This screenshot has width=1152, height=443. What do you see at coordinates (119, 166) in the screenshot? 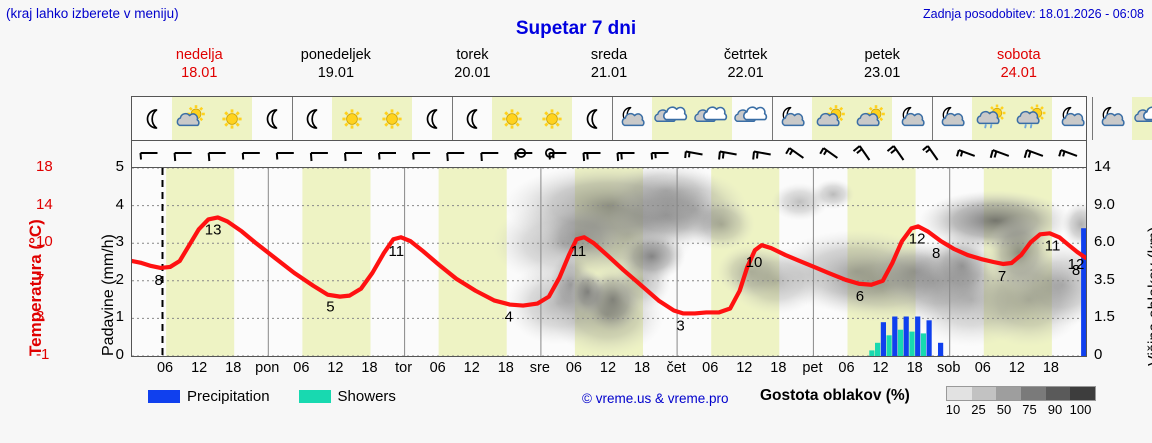
I see `precip-tick: 5` at bounding box center [119, 166].